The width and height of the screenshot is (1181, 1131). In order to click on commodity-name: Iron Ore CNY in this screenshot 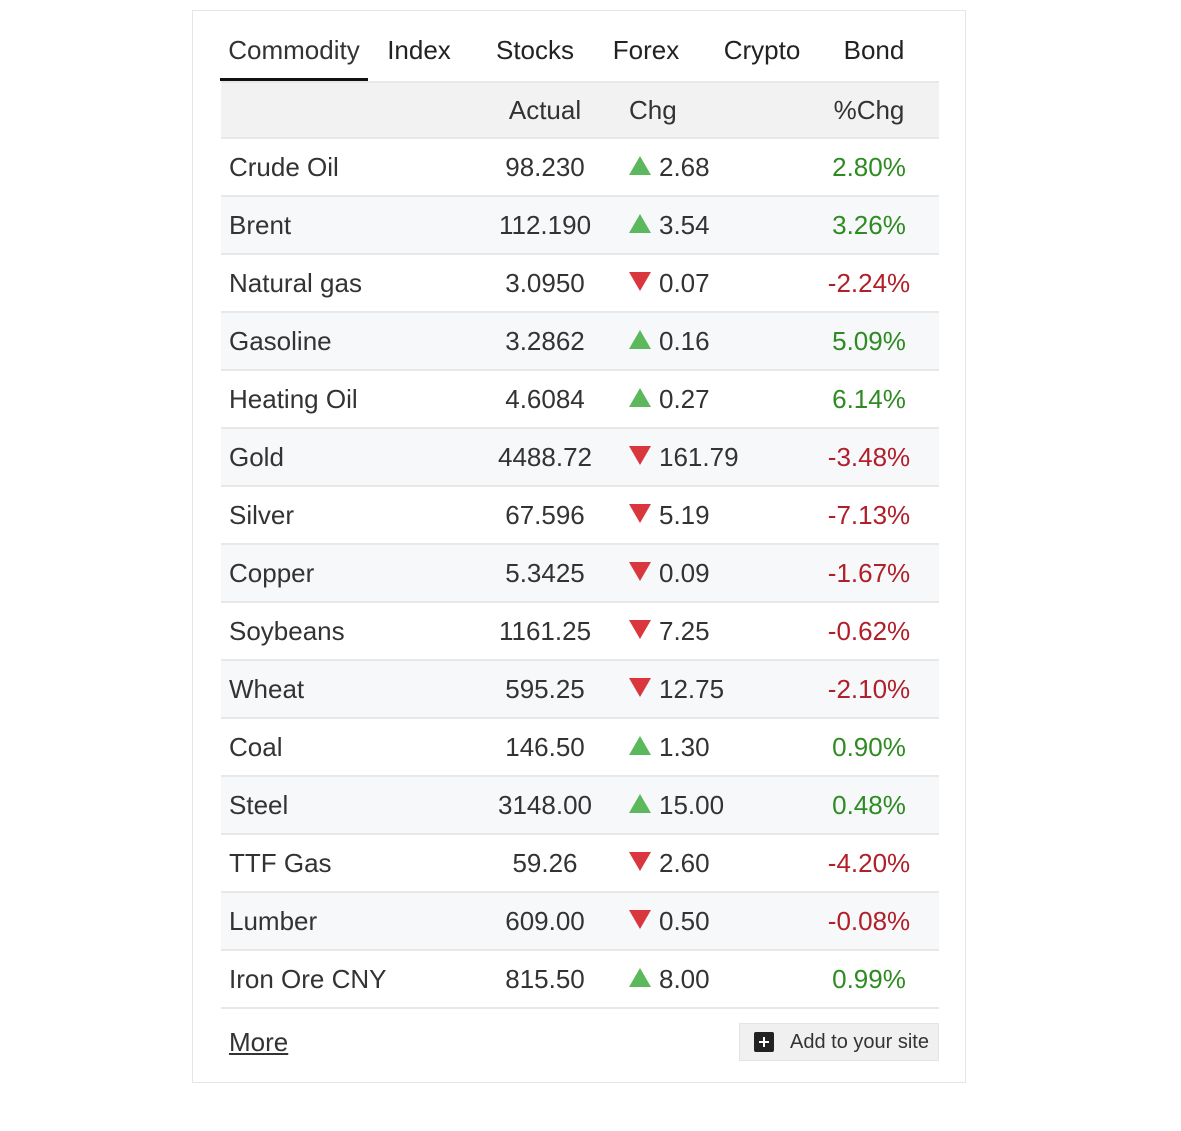, I will do `click(346, 979)`.